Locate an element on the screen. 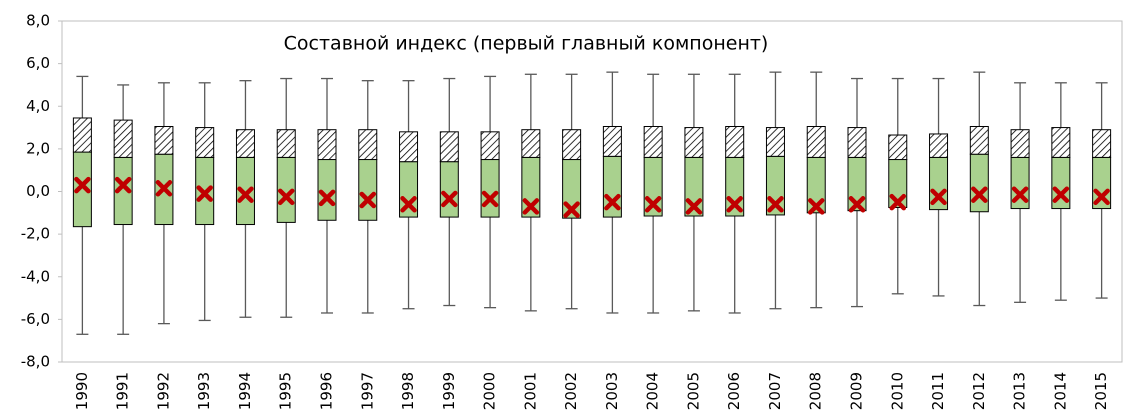 The height and width of the screenshot is (412, 1127). x-tick-label: 1990 is located at coordinates (82, 391).